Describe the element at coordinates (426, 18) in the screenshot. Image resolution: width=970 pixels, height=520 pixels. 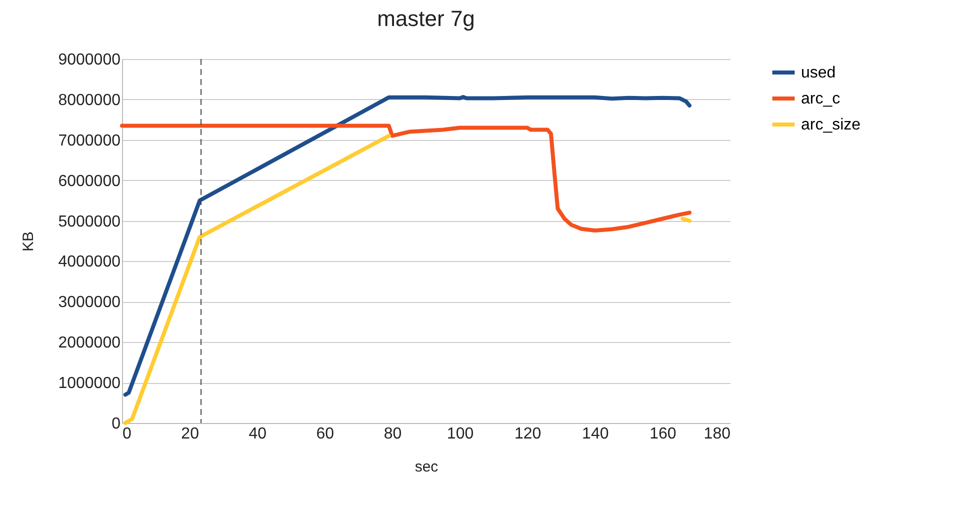
I see `chart-title: master 7g` at that location.